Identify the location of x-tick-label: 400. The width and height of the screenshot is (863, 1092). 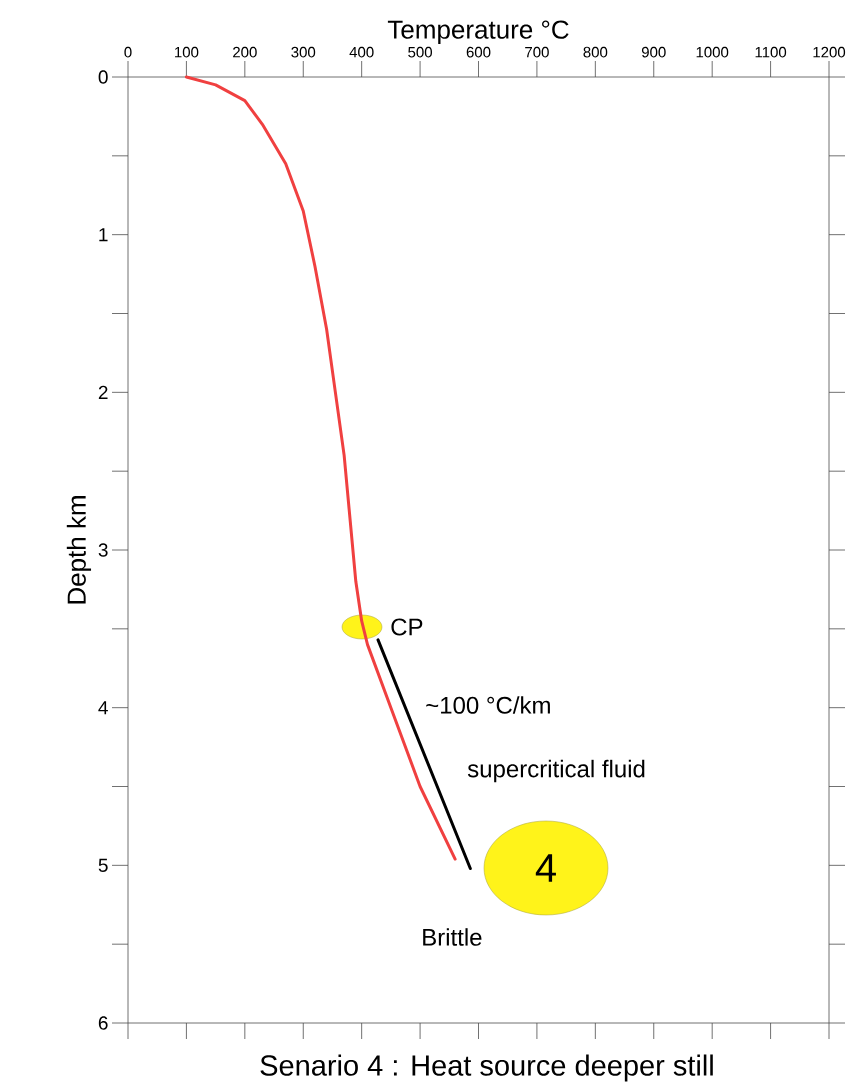
(361, 52).